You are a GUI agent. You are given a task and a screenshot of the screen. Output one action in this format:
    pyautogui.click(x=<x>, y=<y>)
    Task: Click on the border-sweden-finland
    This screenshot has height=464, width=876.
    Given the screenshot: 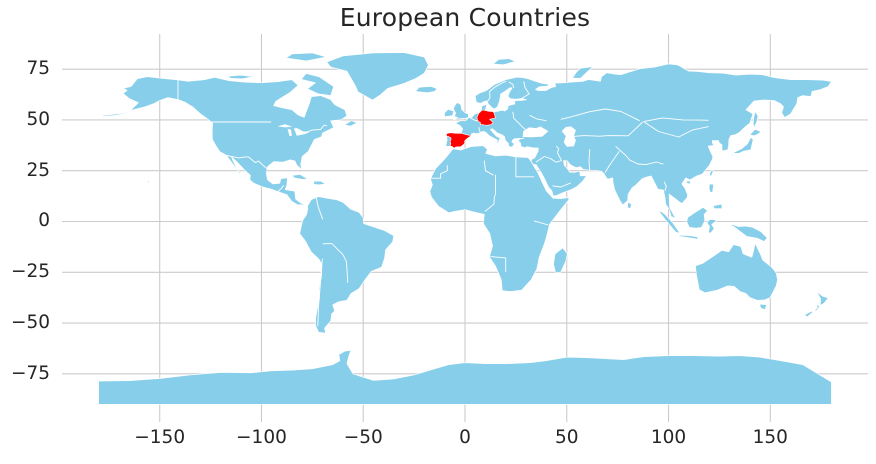 What is the action you would take?
    pyautogui.click(x=511, y=84)
    